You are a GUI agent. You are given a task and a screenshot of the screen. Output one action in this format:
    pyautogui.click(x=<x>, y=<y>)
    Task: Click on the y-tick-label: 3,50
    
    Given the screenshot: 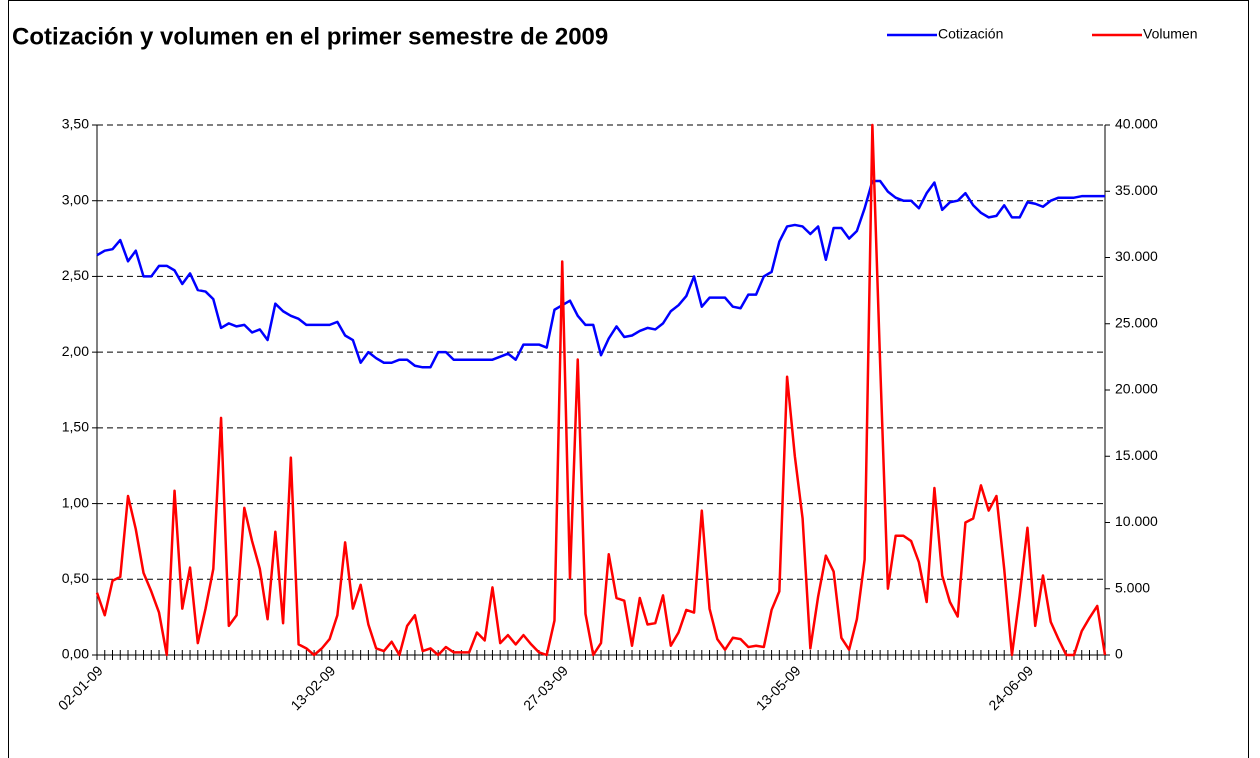 What is the action you would take?
    pyautogui.click(x=75, y=124)
    